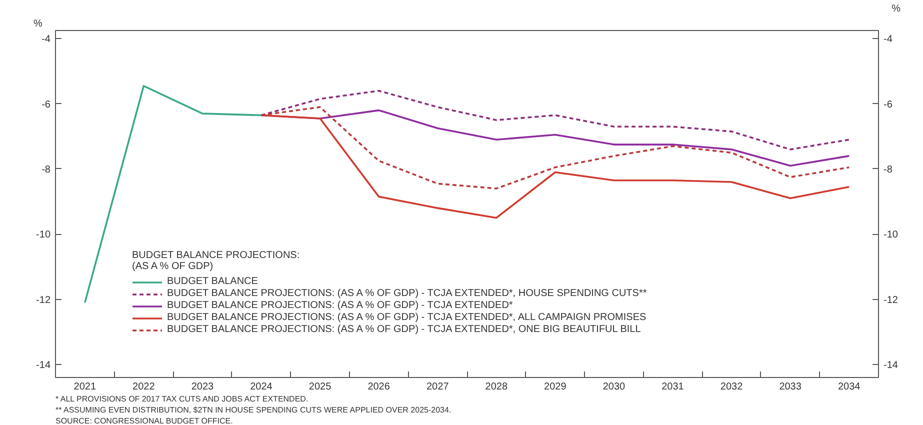  What do you see at coordinates (673, 387) in the screenshot?
I see `x-tick-label: 2031` at bounding box center [673, 387].